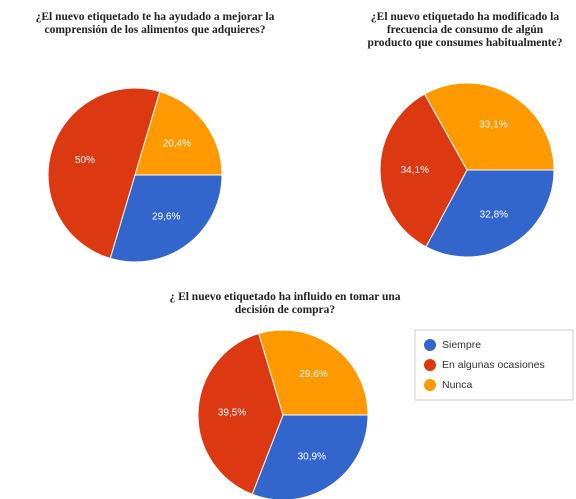 Image resolution: width=576 pixels, height=499 pixels. I want to click on legend-label: En algunas ocasiones, so click(493, 365).